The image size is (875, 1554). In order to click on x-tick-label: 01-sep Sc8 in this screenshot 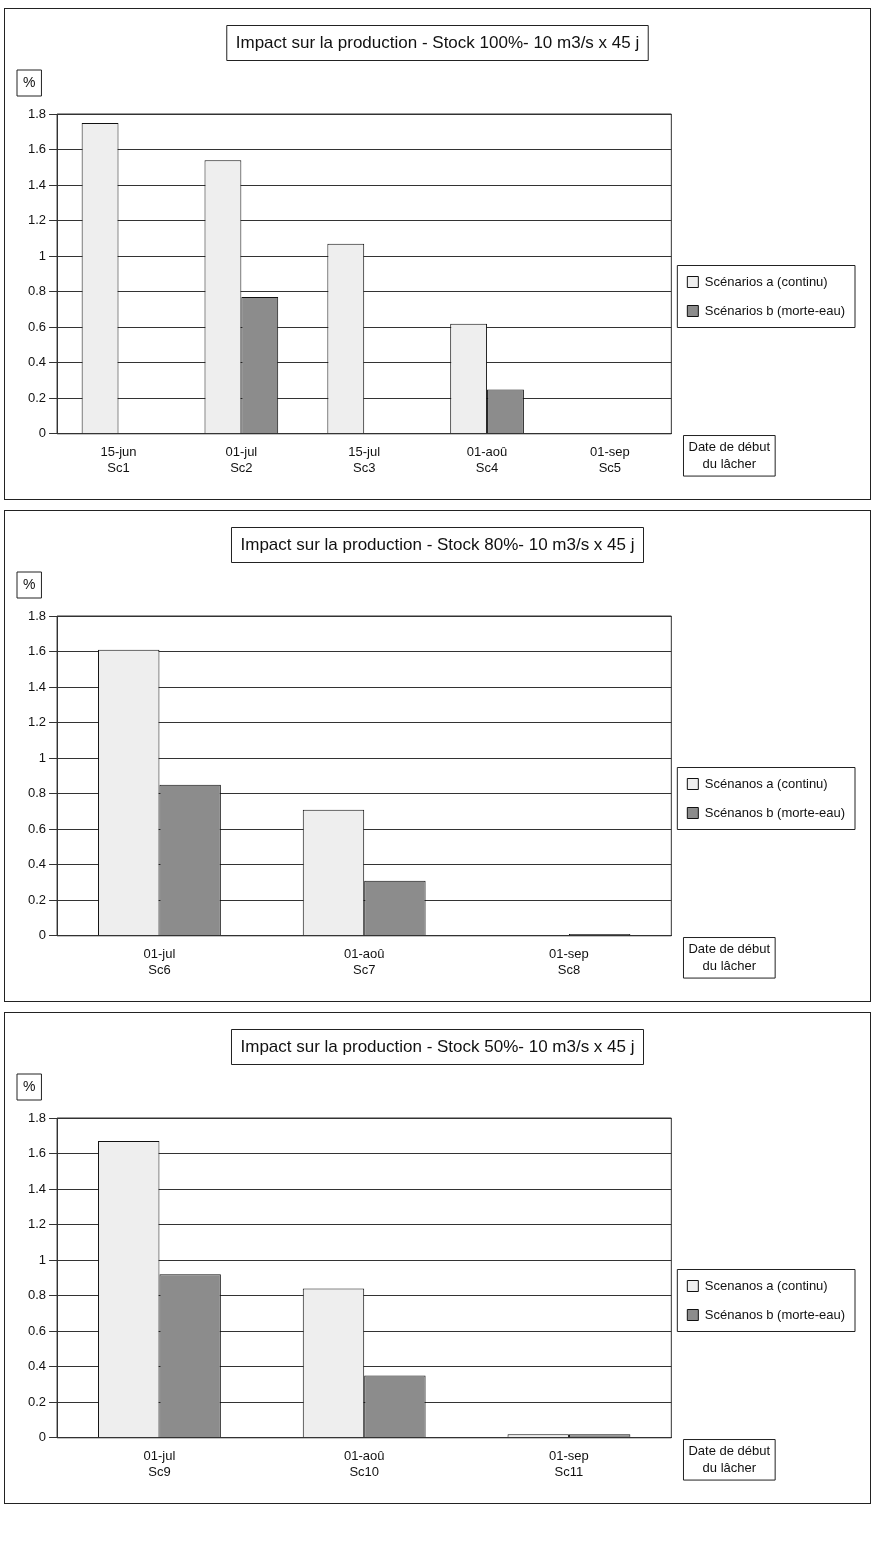, I will do `click(569, 961)`.